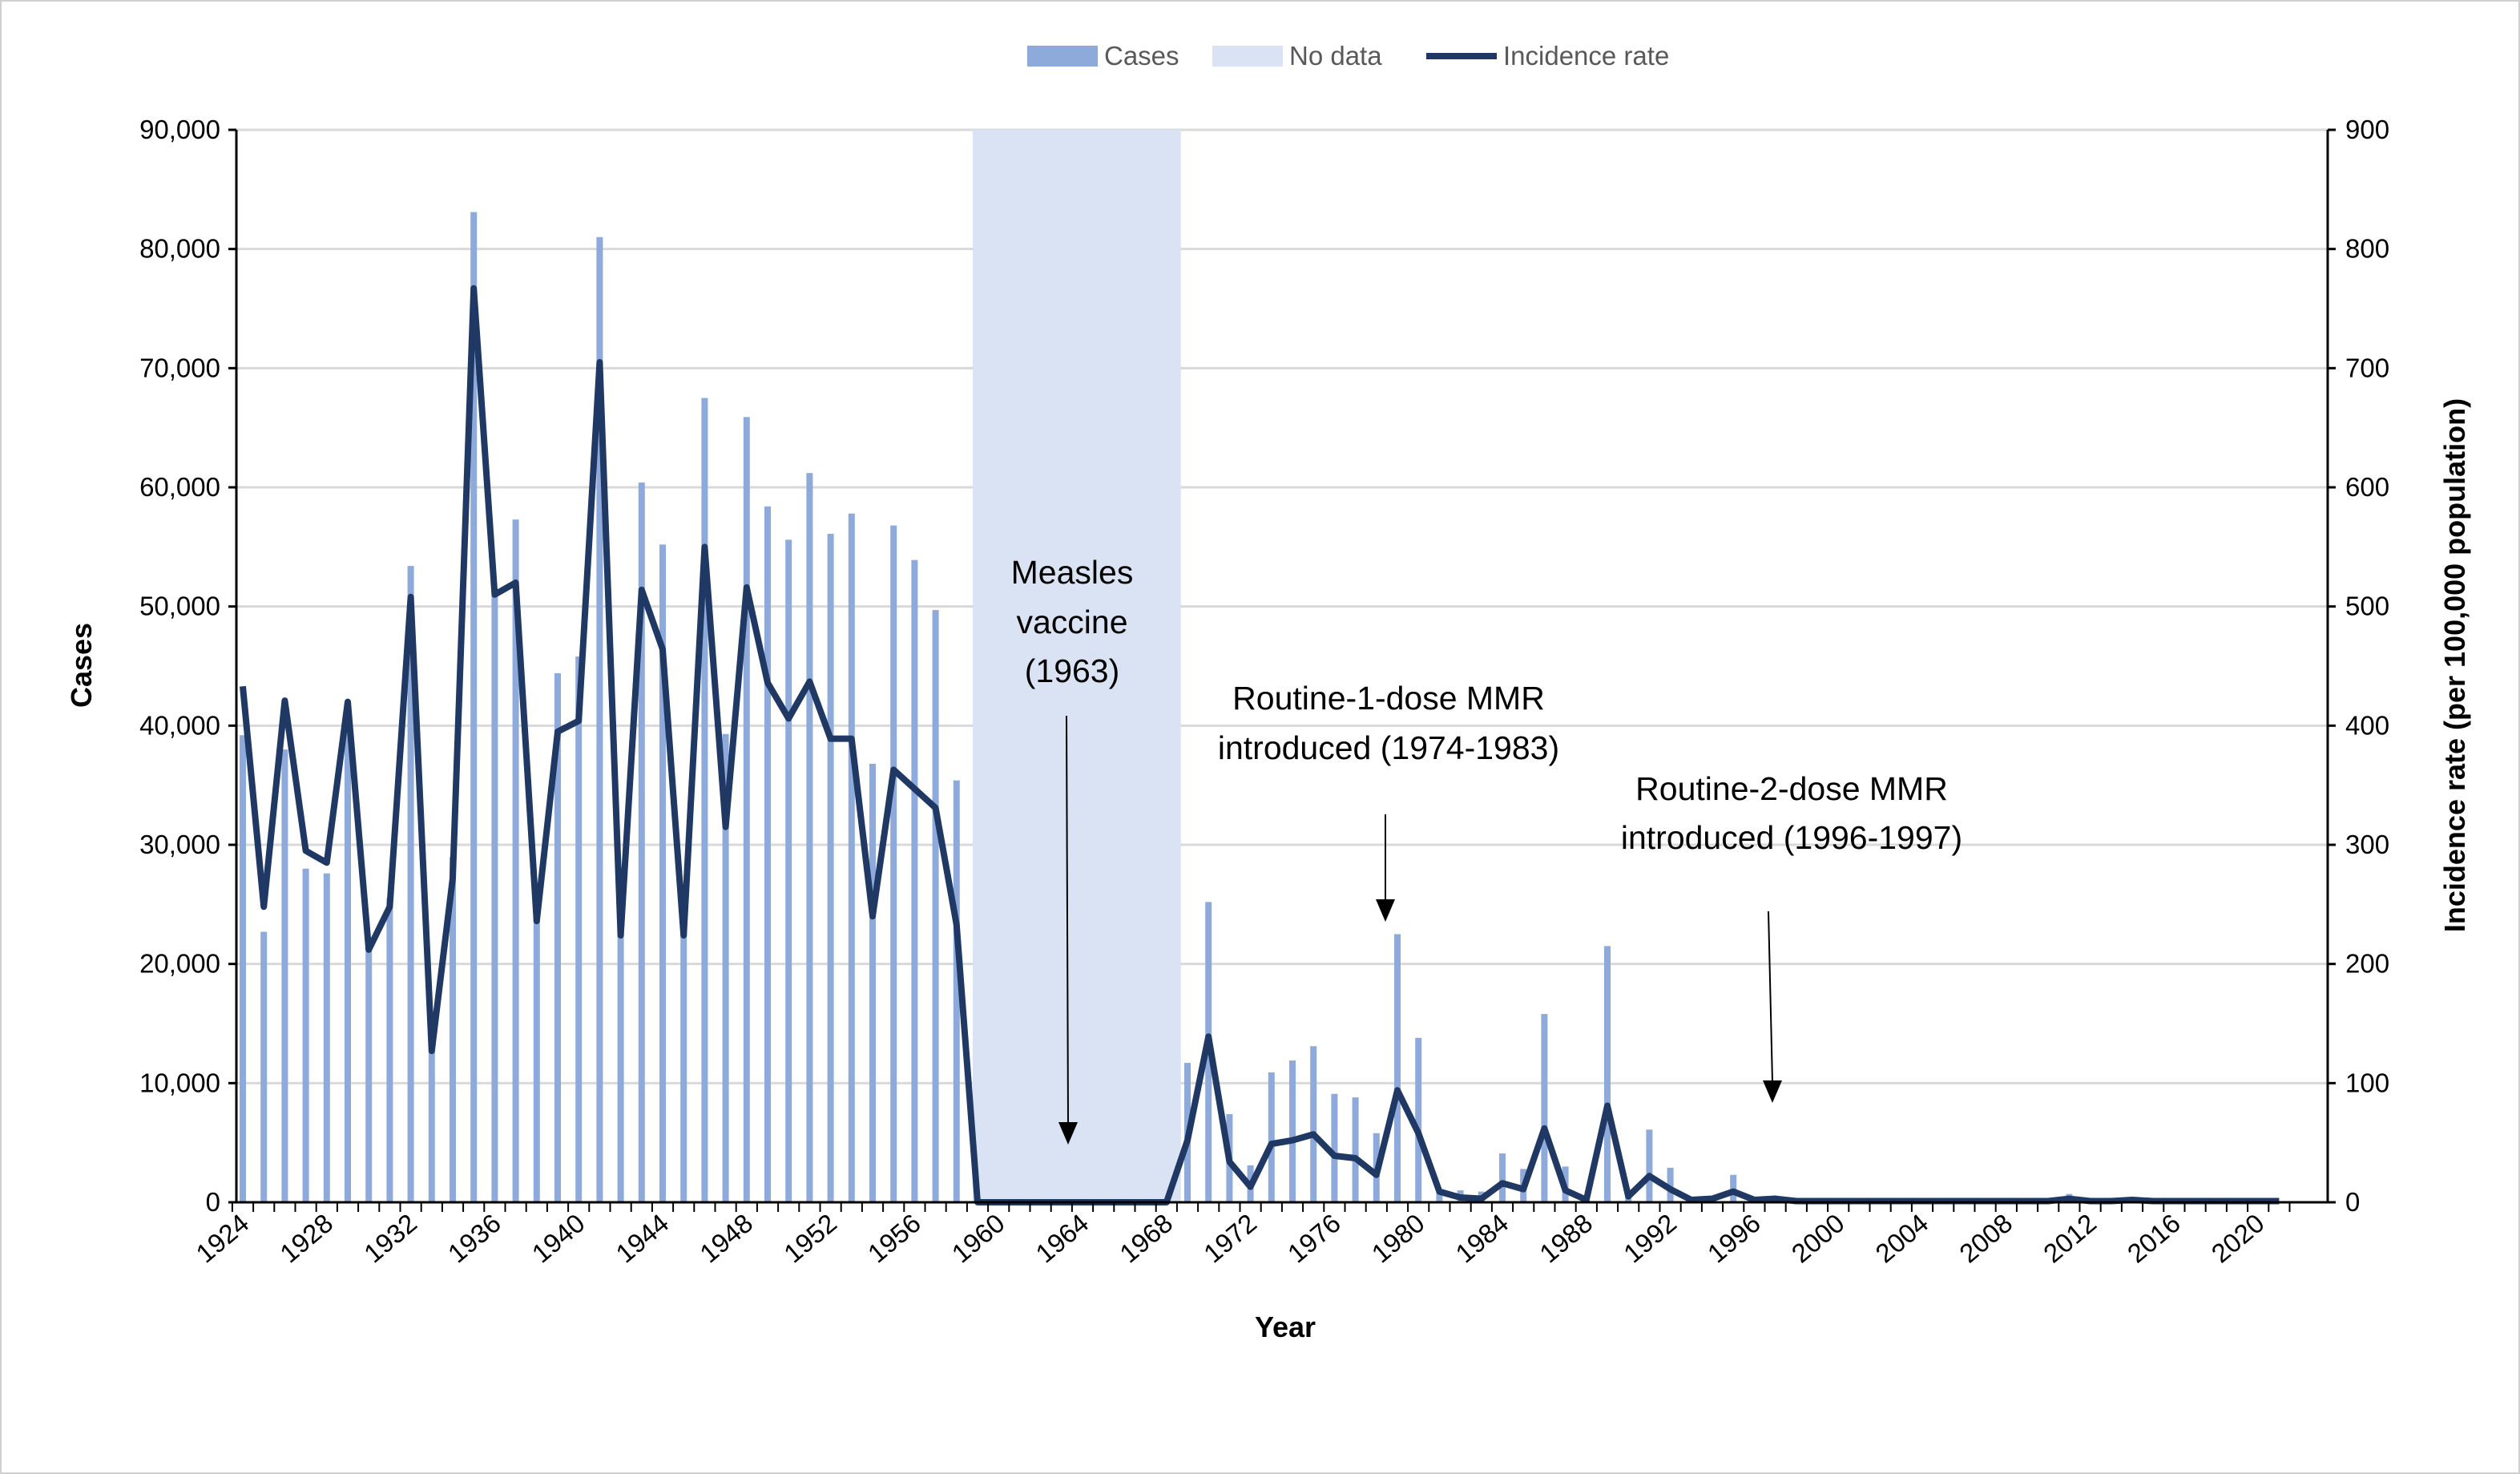  Describe the element at coordinates (431, 1124) in the screenshot. I see `bar-1933` at that location.